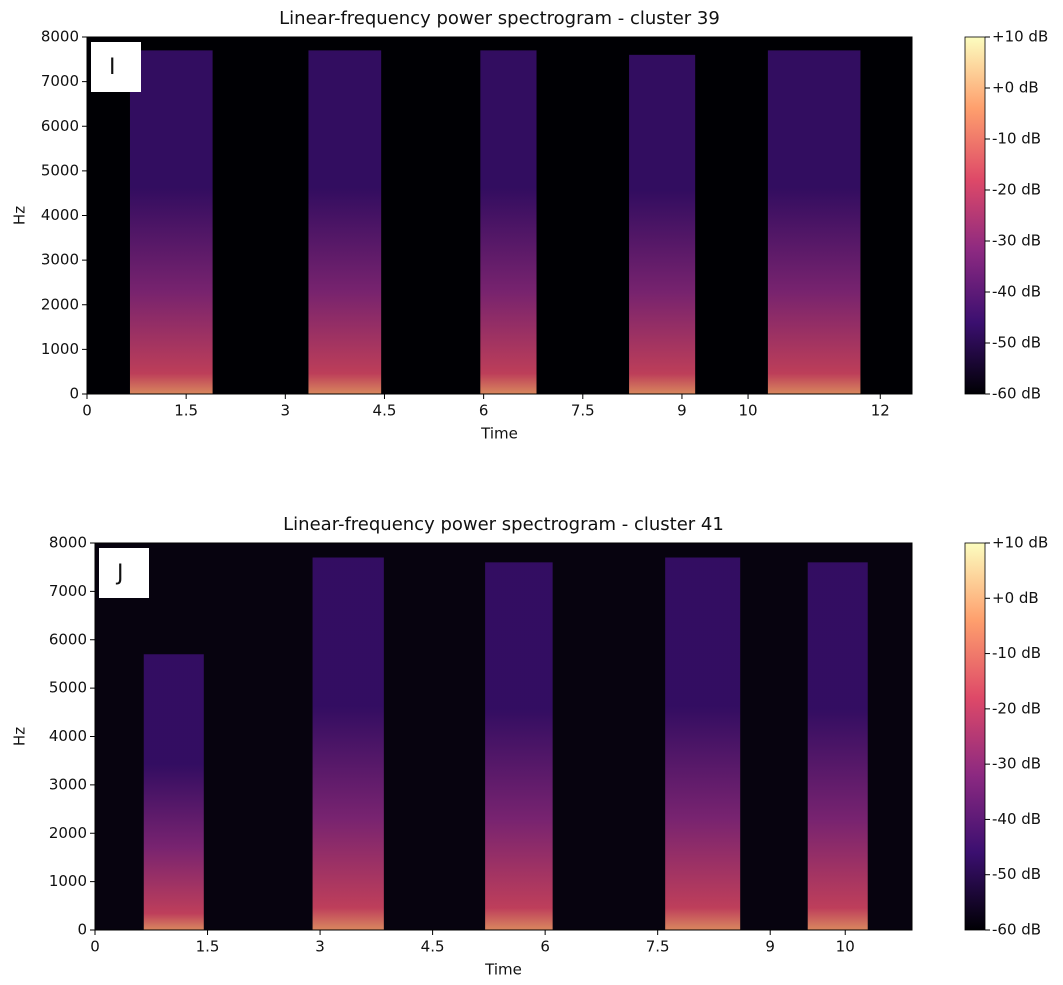 This screenshot has height=985, width=1063. I want to click on x-tick-label: 12, so click(880, 411).